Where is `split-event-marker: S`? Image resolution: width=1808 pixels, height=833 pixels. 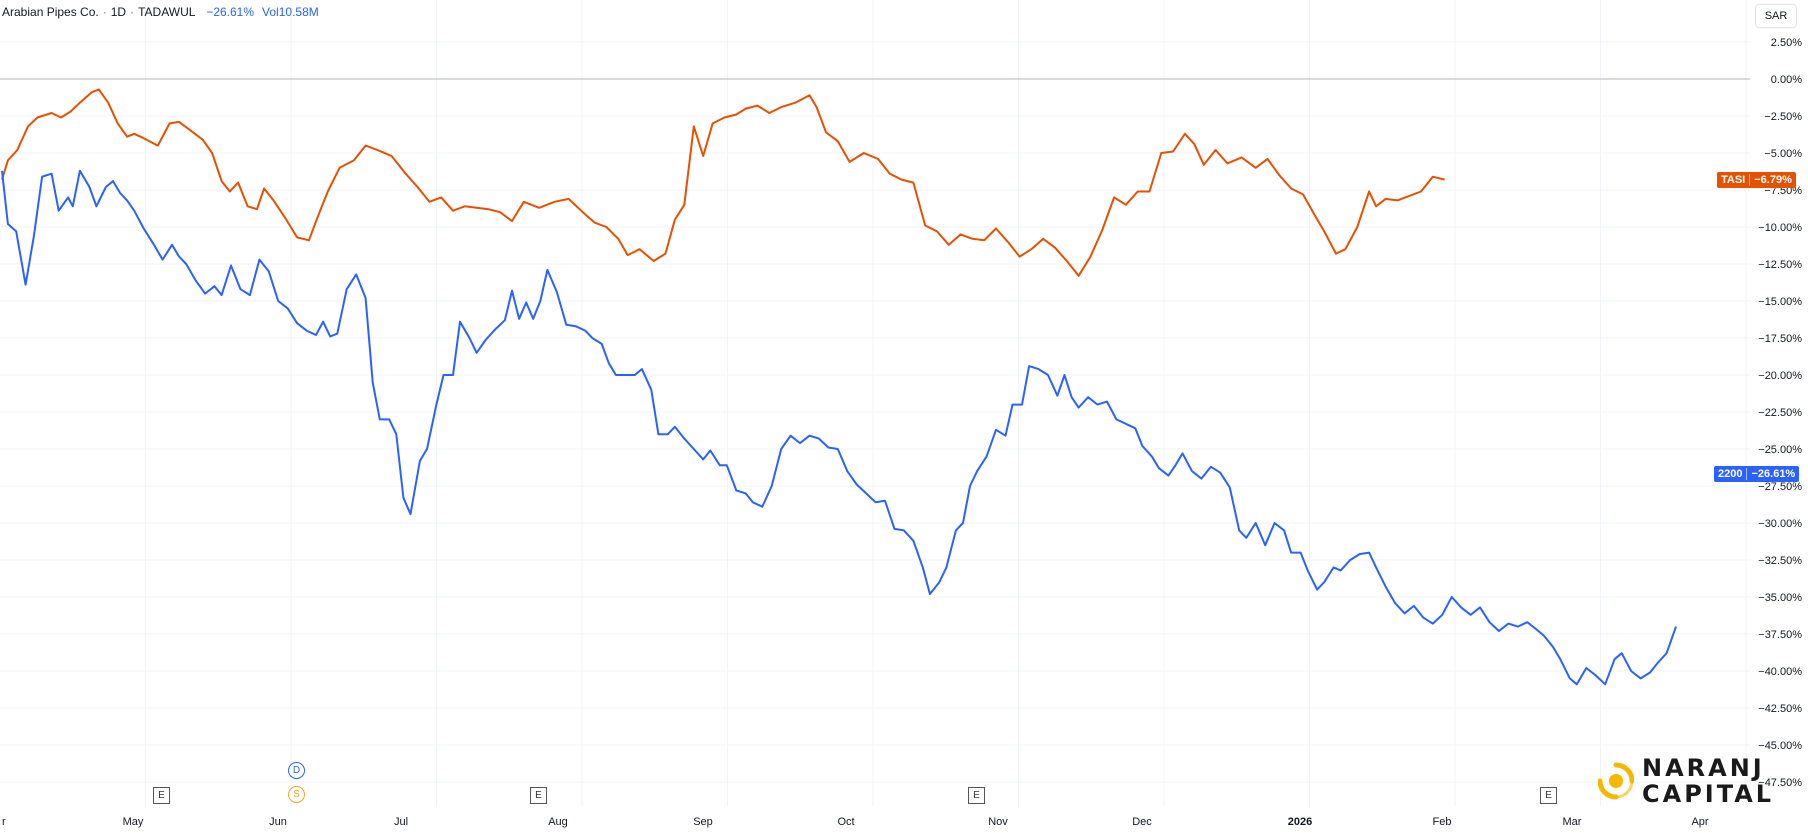
split-event-marker: S is located at coordinates (296, 794).